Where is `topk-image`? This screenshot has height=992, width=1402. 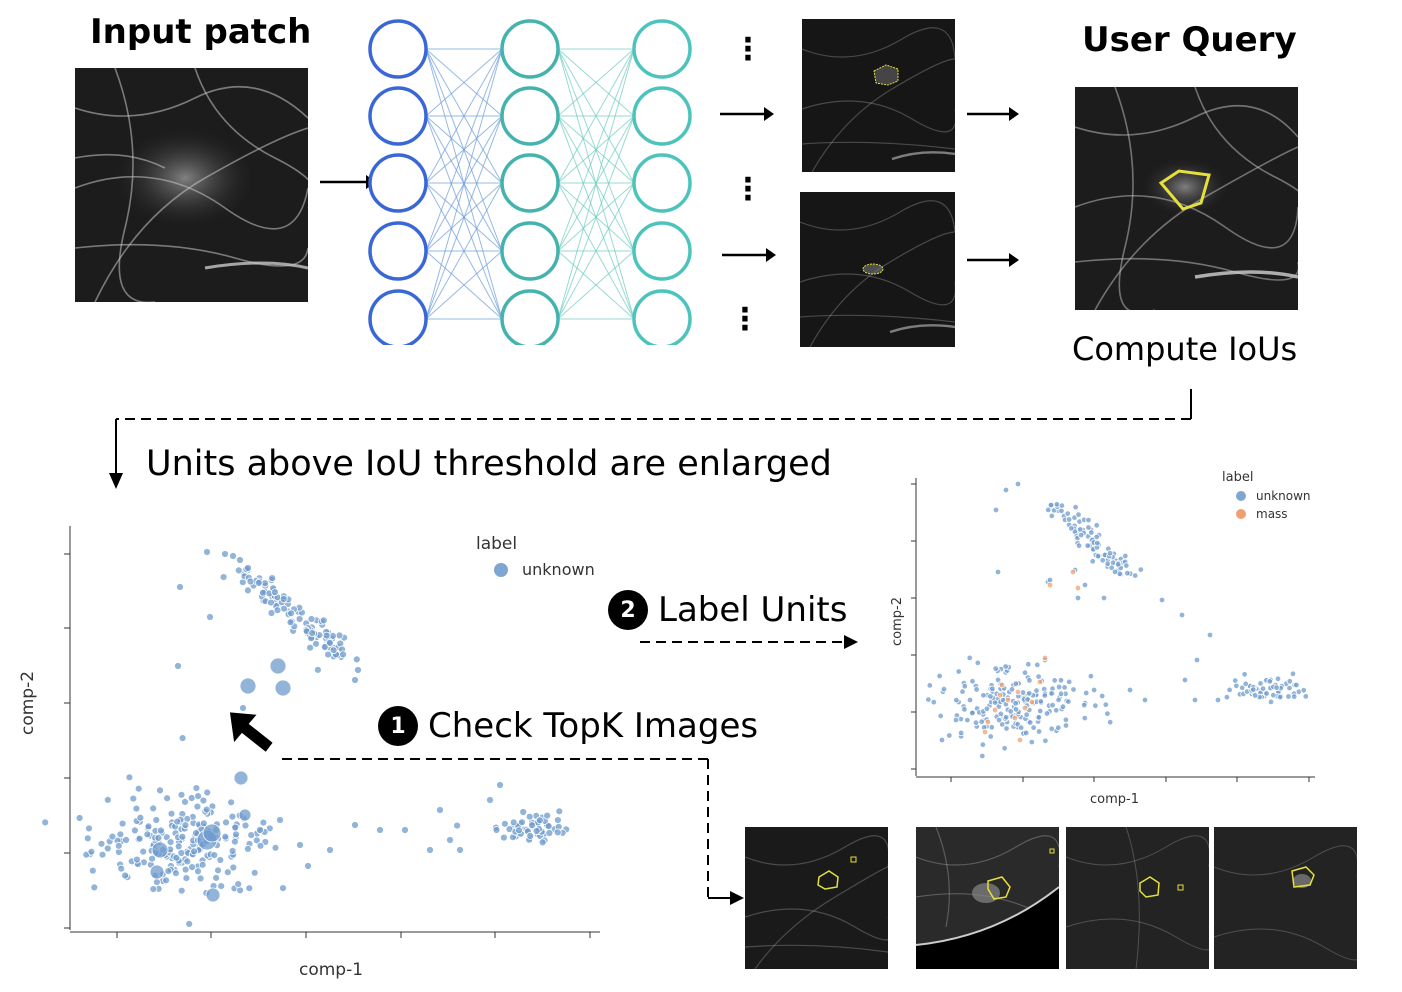
topk-image is located at coordinates (987, 898).